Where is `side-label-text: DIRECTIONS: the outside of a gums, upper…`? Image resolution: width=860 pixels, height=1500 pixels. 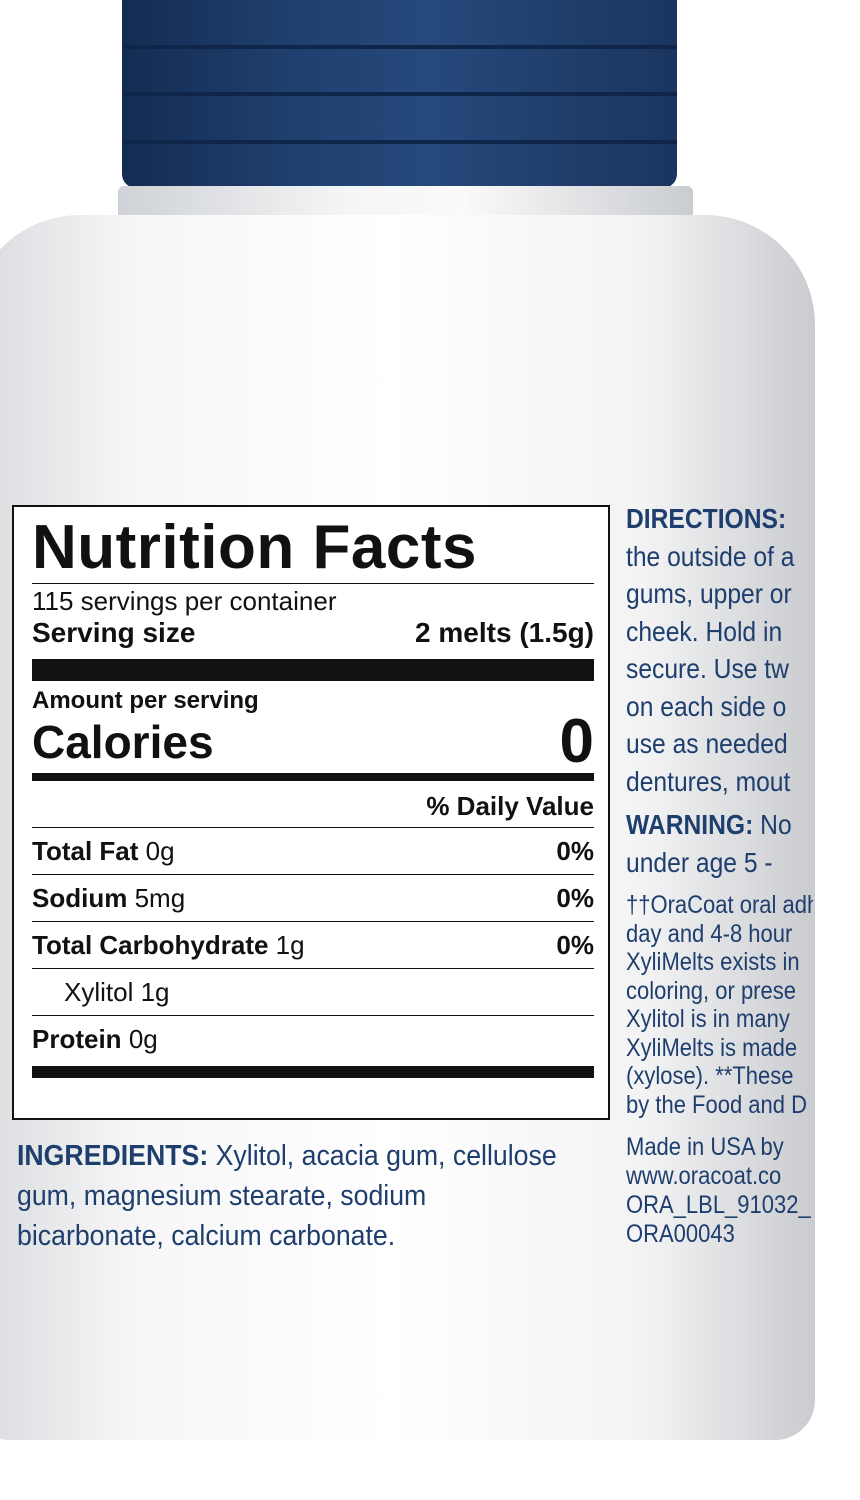 side-label-text: DIRECTIONS: the outside of a gums, upper… is located at coordinates (719, 875).